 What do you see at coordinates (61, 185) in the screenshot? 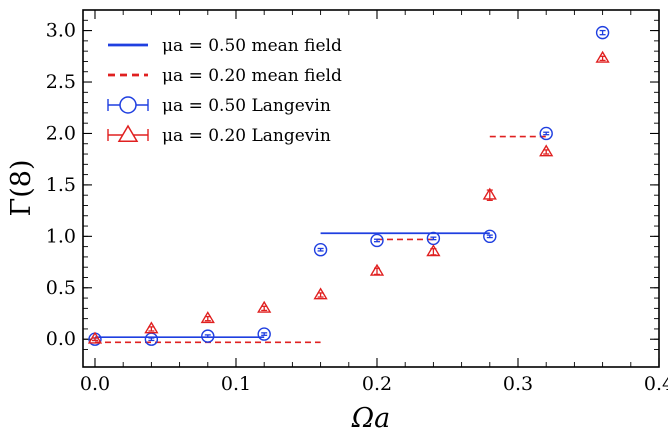
I see `y-tick-label: 1.5` at bounding box center [61, 185].